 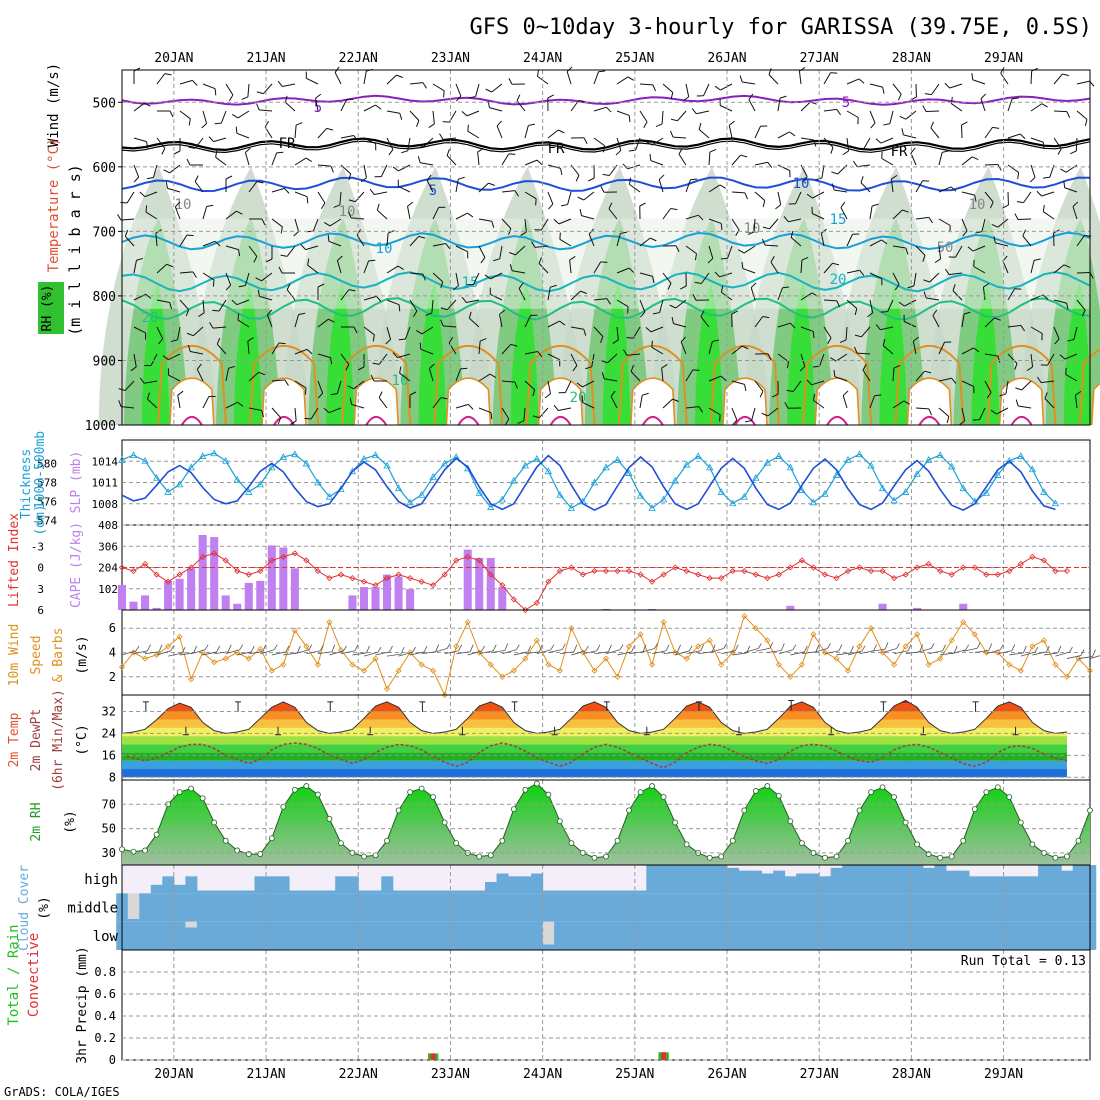 I want to click on contour-label: FR, so click(x=287, y=144).